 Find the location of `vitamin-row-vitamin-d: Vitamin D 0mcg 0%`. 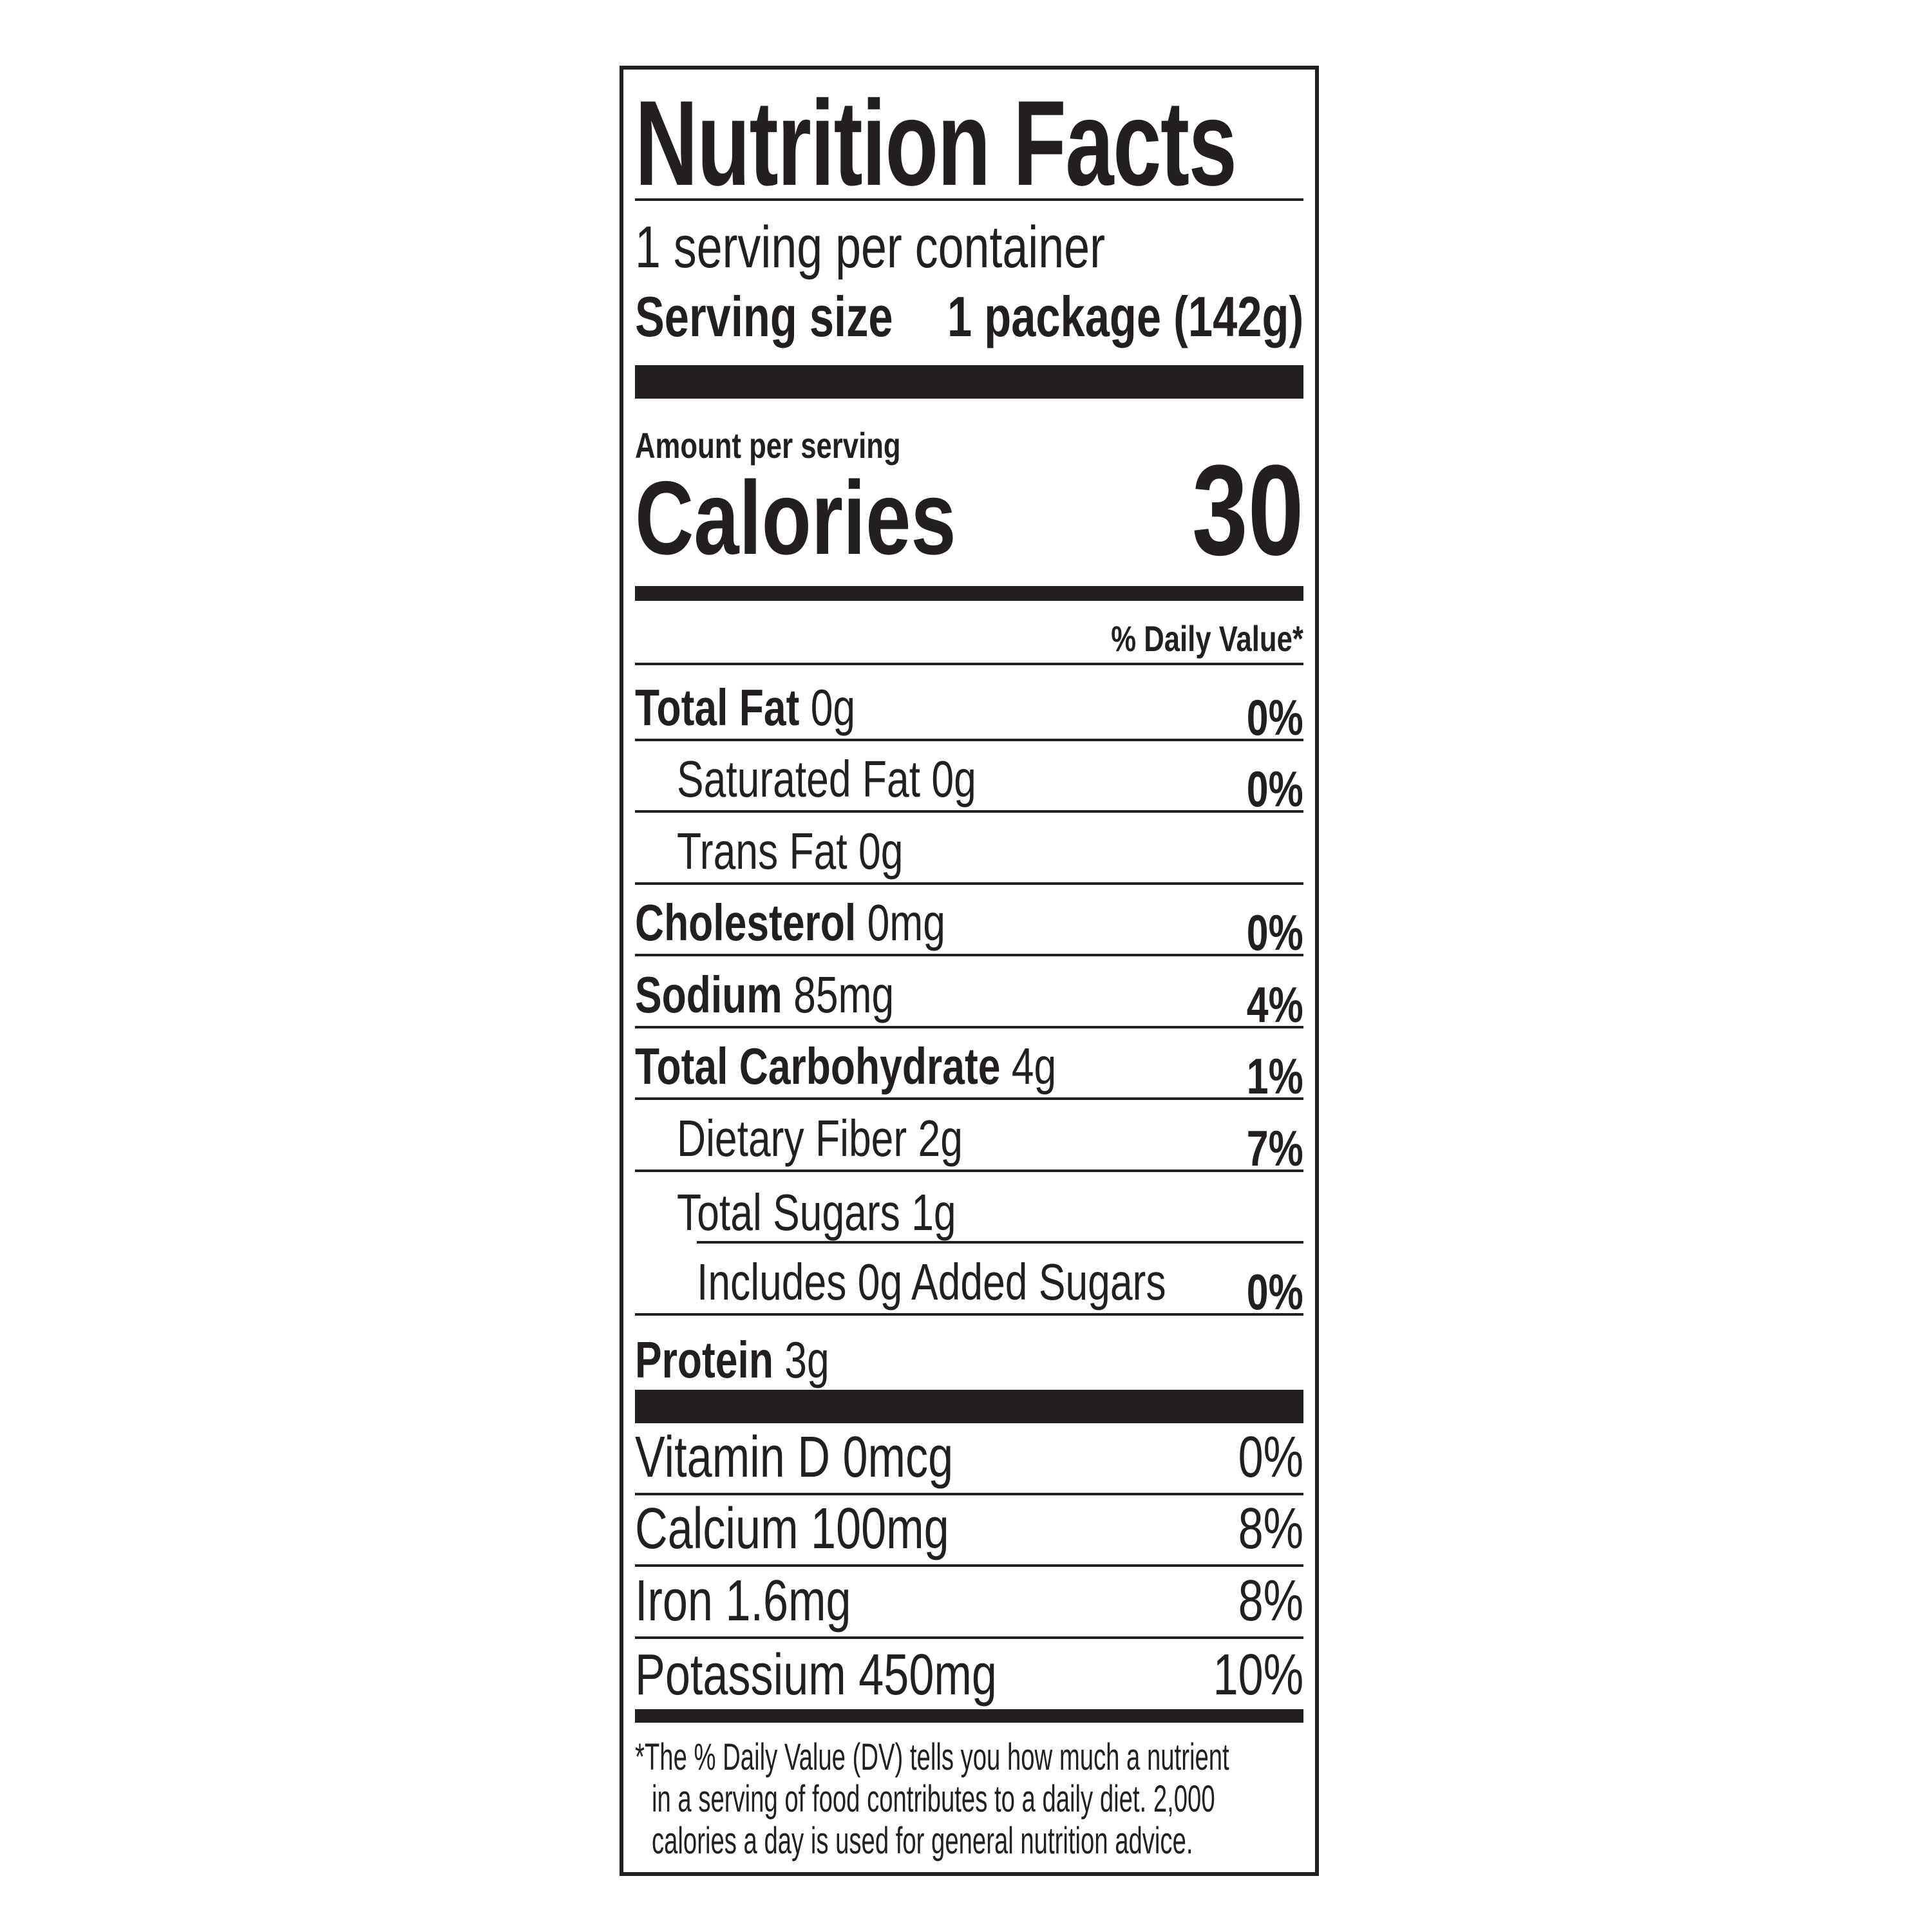

vitamin-row-vitamin-d: Vitamin D 0mcg 0% is located at coordinates (969, 1459).